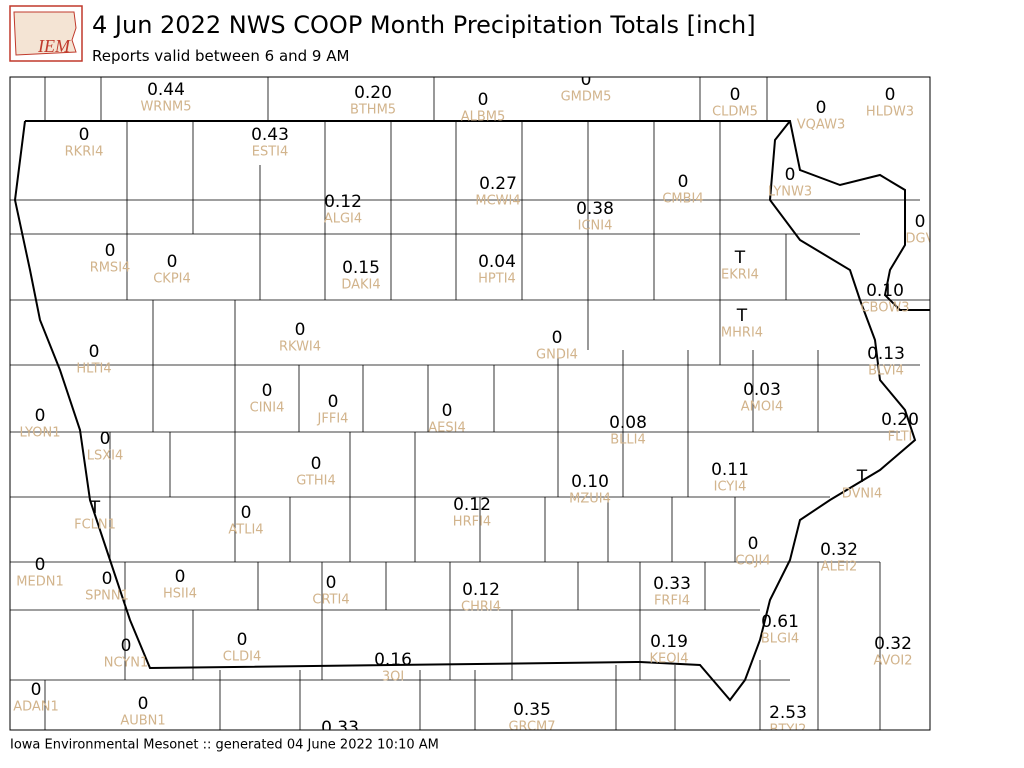  I want to click on station-id: GTHI4, so click(315, 481).